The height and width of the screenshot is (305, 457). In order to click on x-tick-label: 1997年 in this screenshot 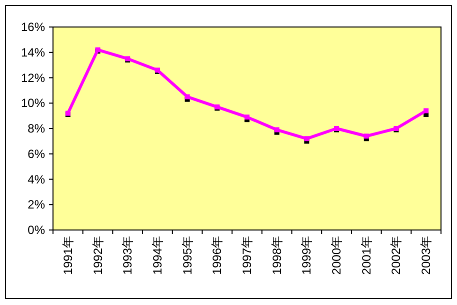, I will do `click(247, 255)`.